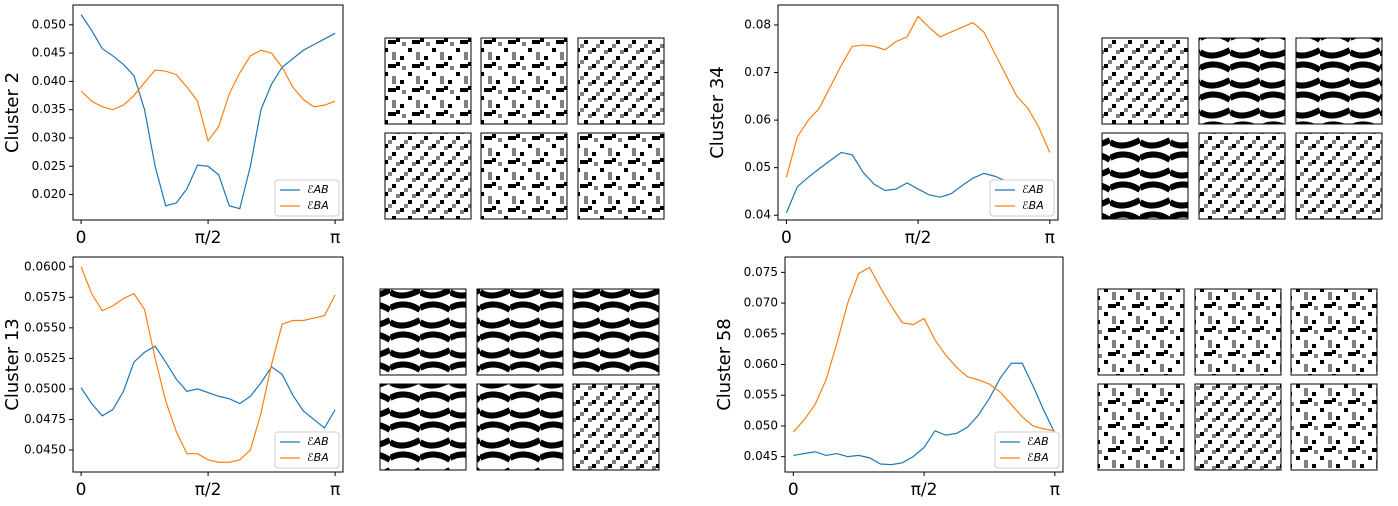 The height and width of the screenshot is (506, 1398). Describe the element at coordinates (45, 266) in the screenshot. I see `y-tick-label: 0.0600` at that location.